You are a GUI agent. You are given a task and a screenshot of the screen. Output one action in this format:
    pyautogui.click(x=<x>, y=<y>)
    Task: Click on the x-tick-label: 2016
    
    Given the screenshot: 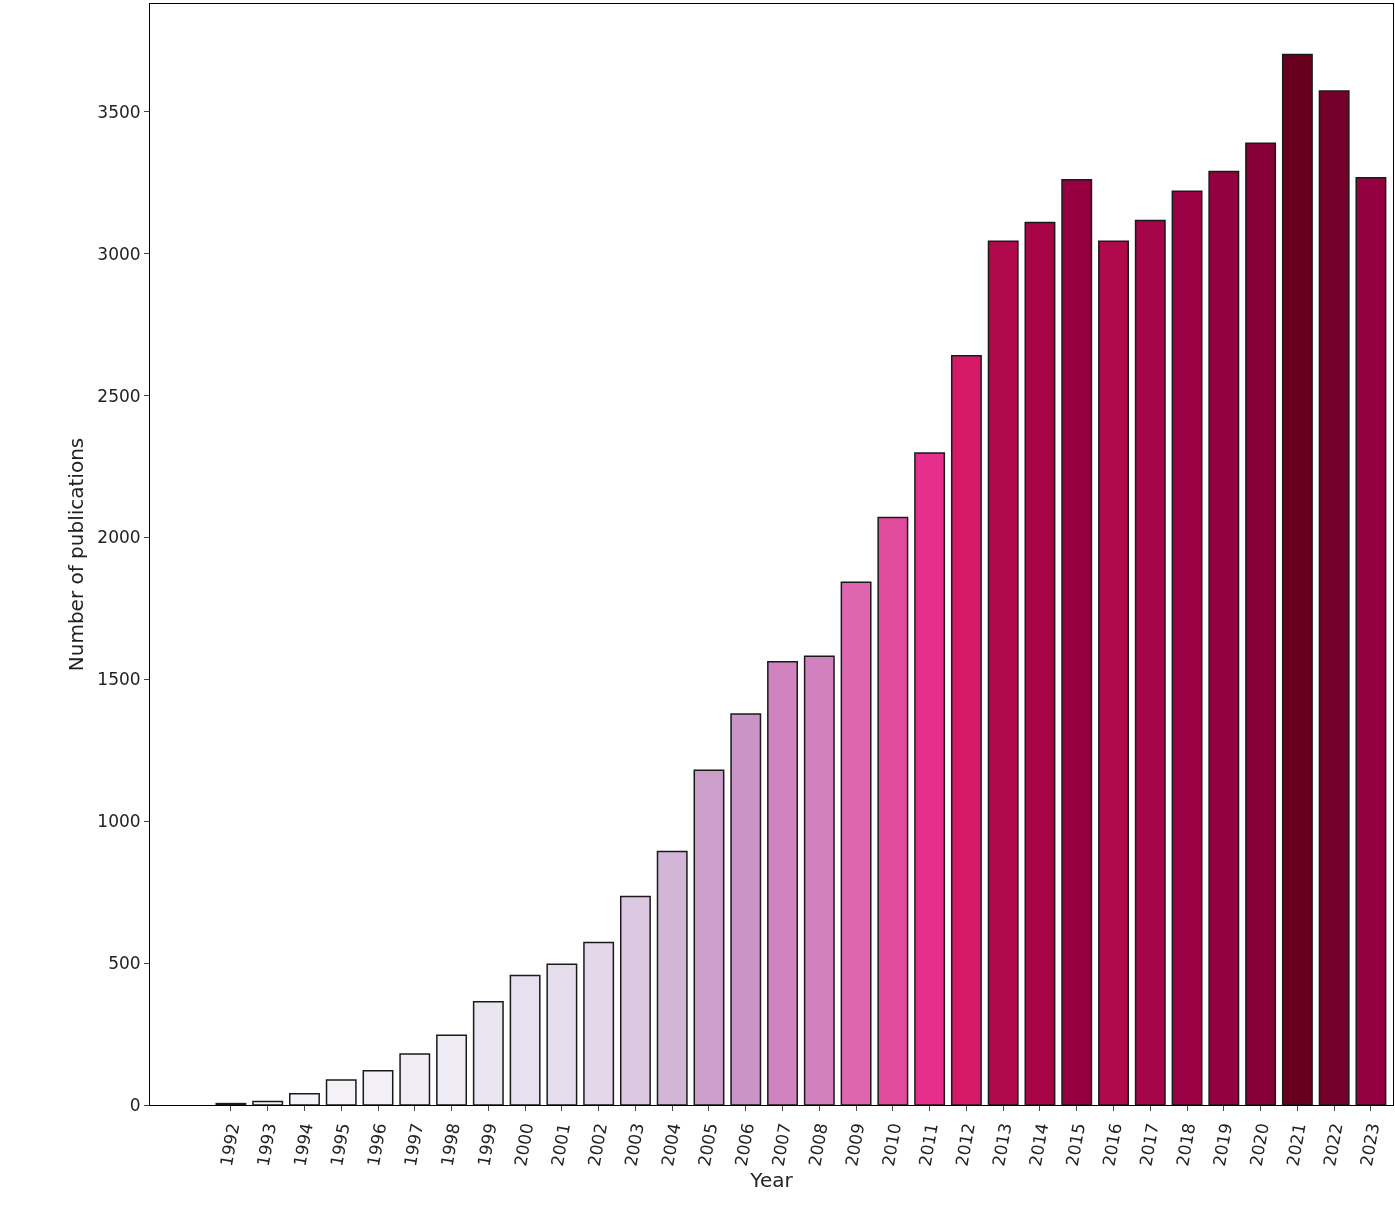 What is the action you would take?
    pyautogui.click(x=1112, y=1144)
    